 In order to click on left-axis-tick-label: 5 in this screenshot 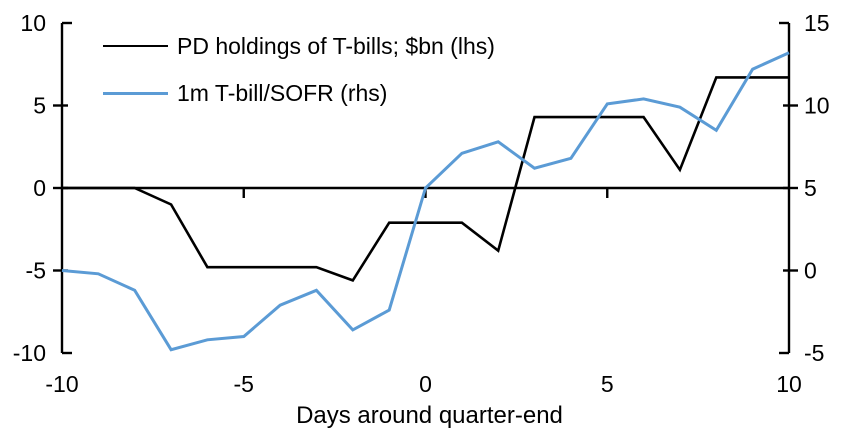, I will do `click(39, 106)`.